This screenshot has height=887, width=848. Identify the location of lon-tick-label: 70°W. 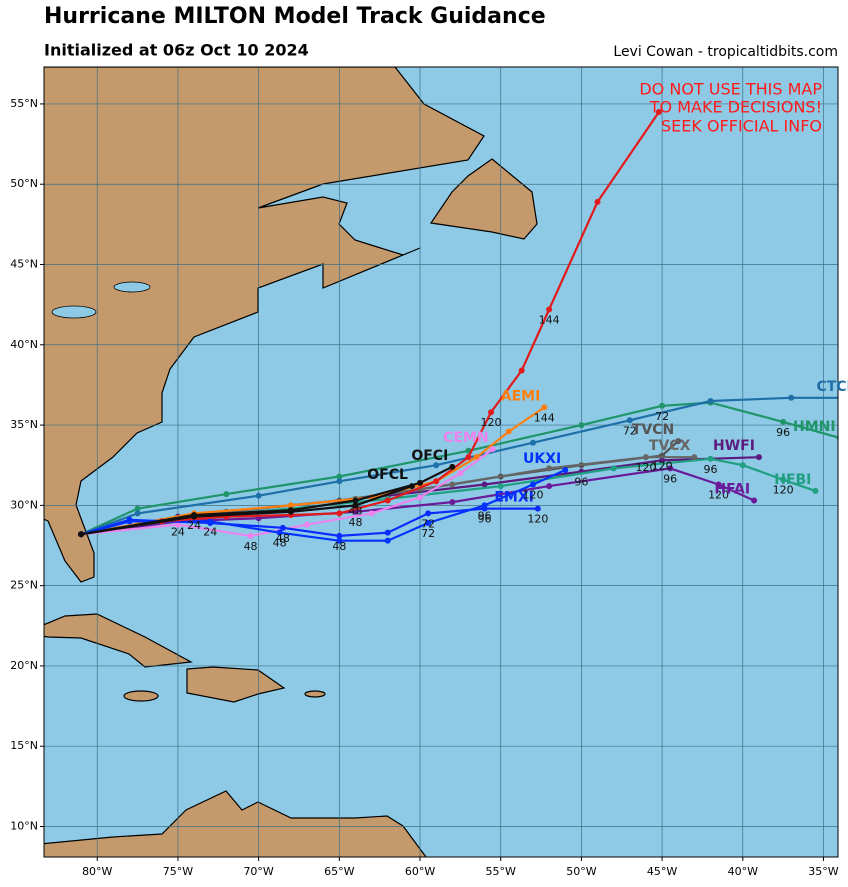
(258, 871).